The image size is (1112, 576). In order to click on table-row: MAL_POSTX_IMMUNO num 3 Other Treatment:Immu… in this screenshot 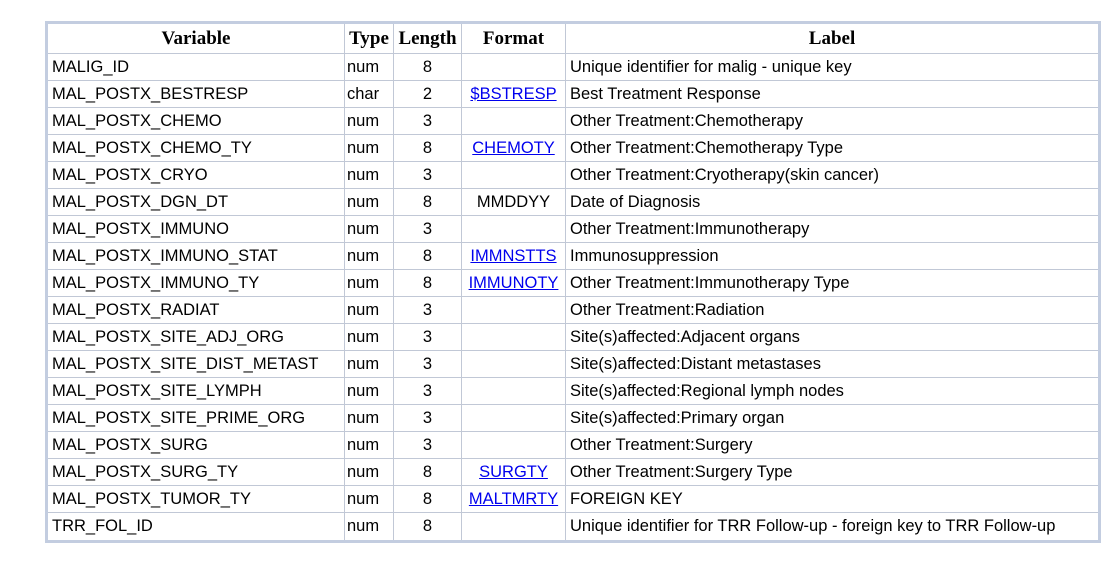, I will do `click(573, 229)`.